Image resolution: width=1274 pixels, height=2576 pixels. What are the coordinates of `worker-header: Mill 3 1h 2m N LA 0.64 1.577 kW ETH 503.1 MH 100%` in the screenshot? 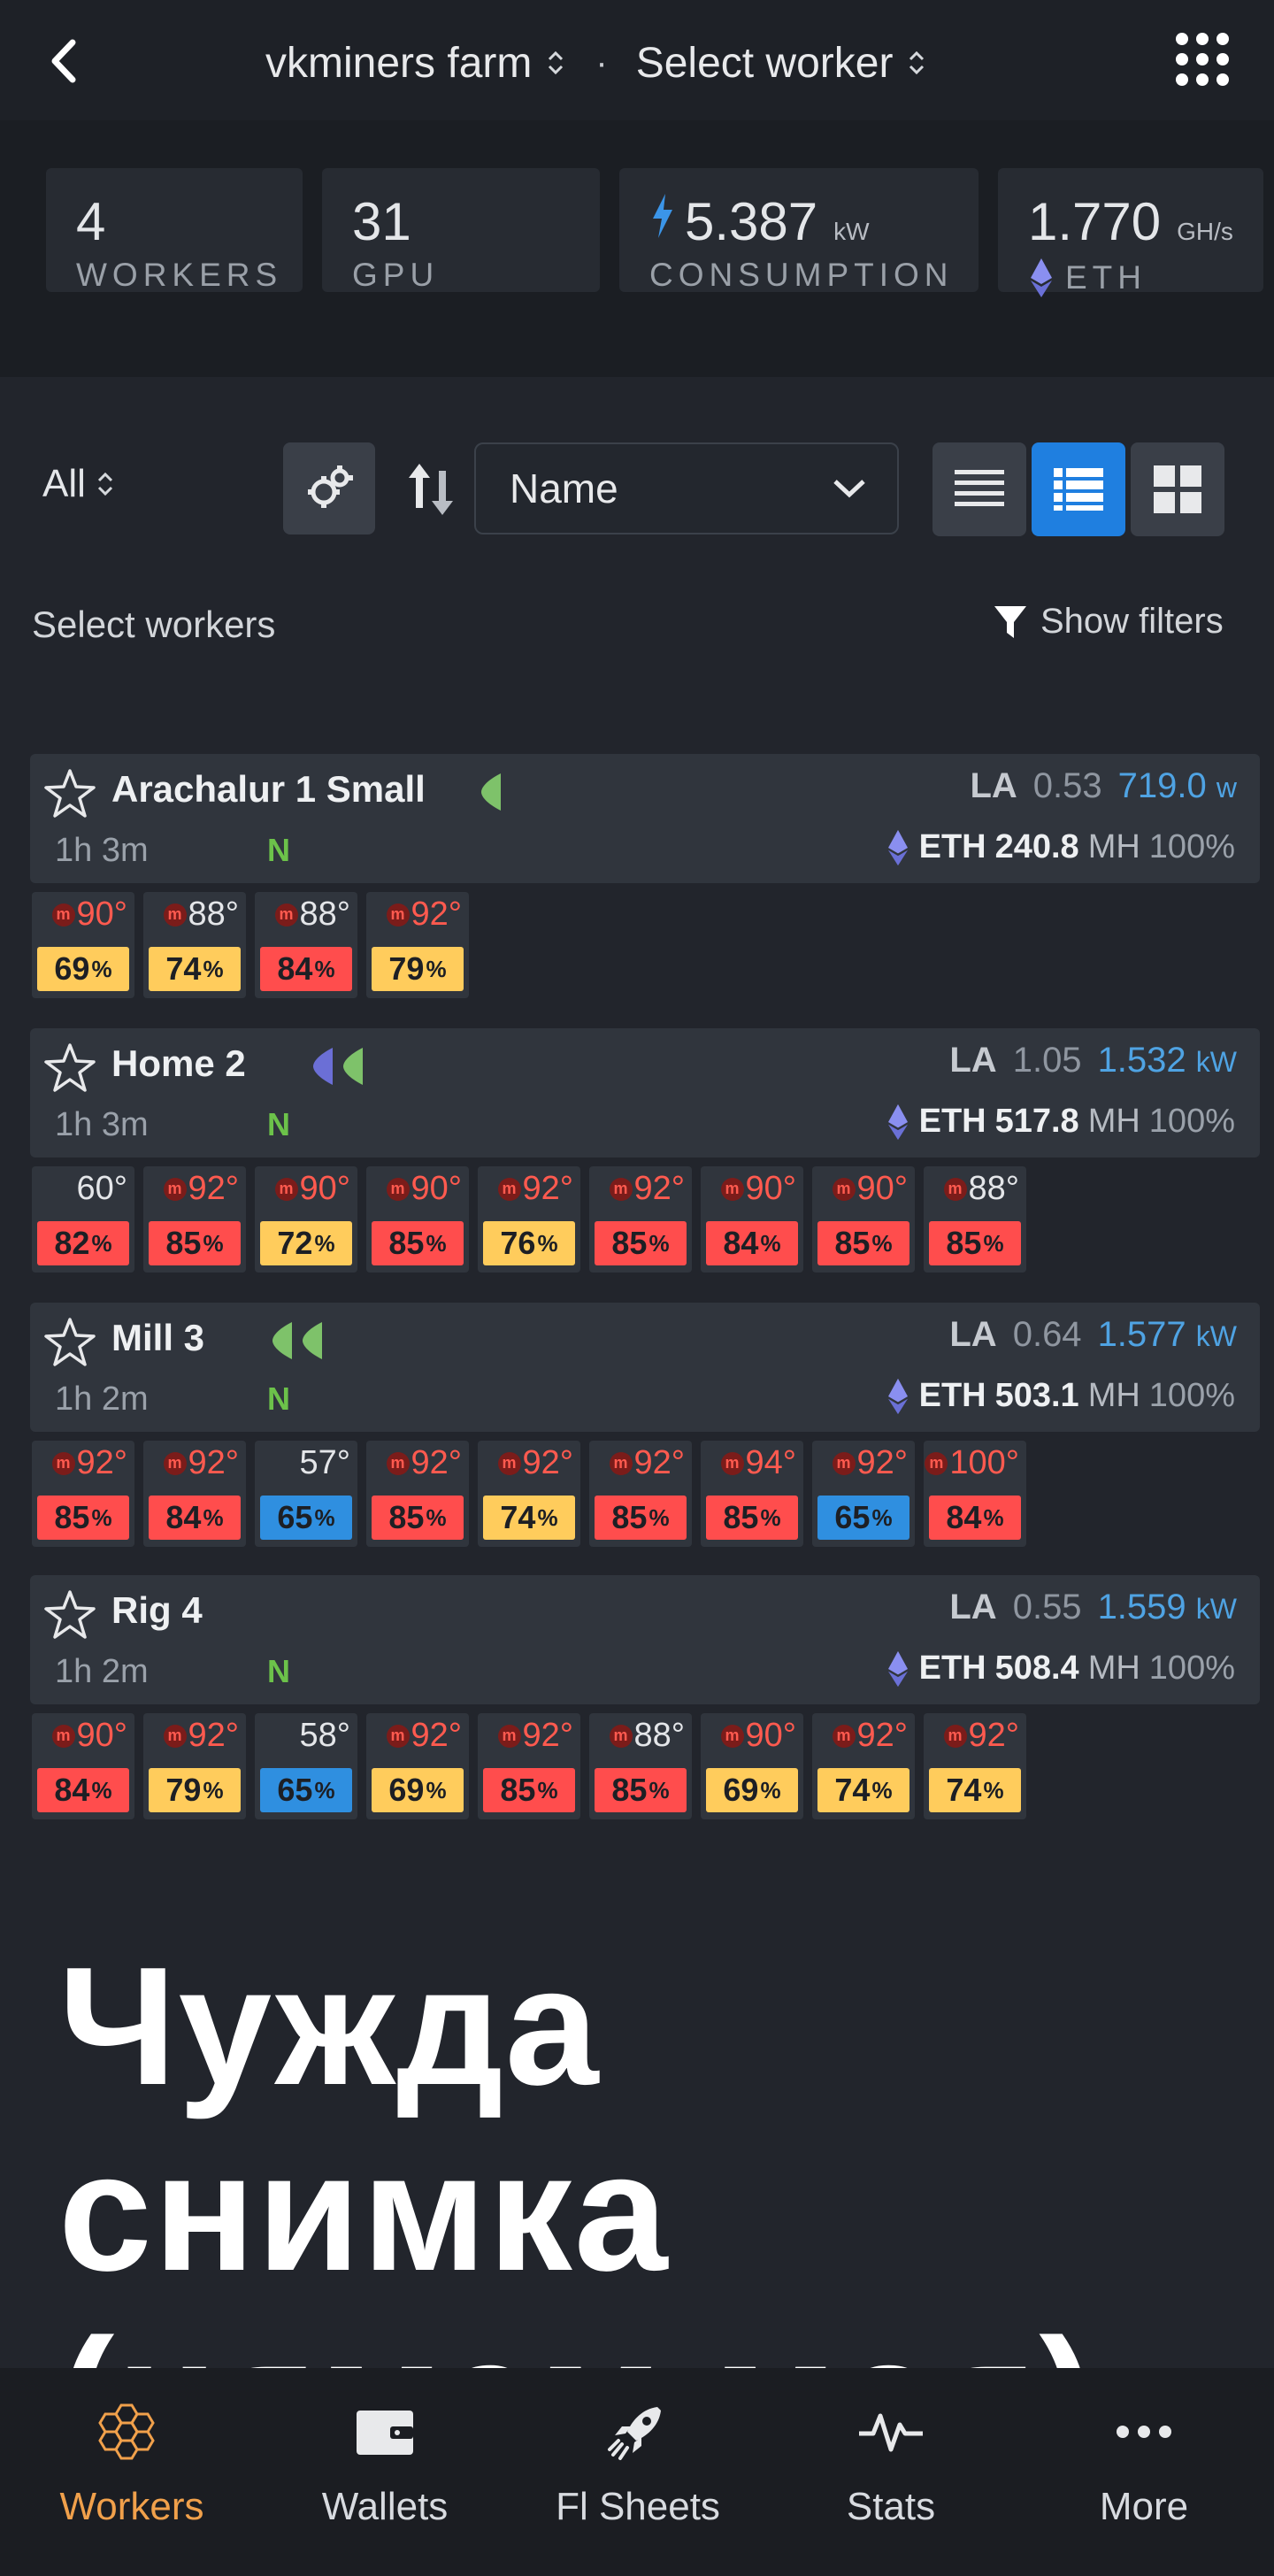 It's located at (645, 1367).